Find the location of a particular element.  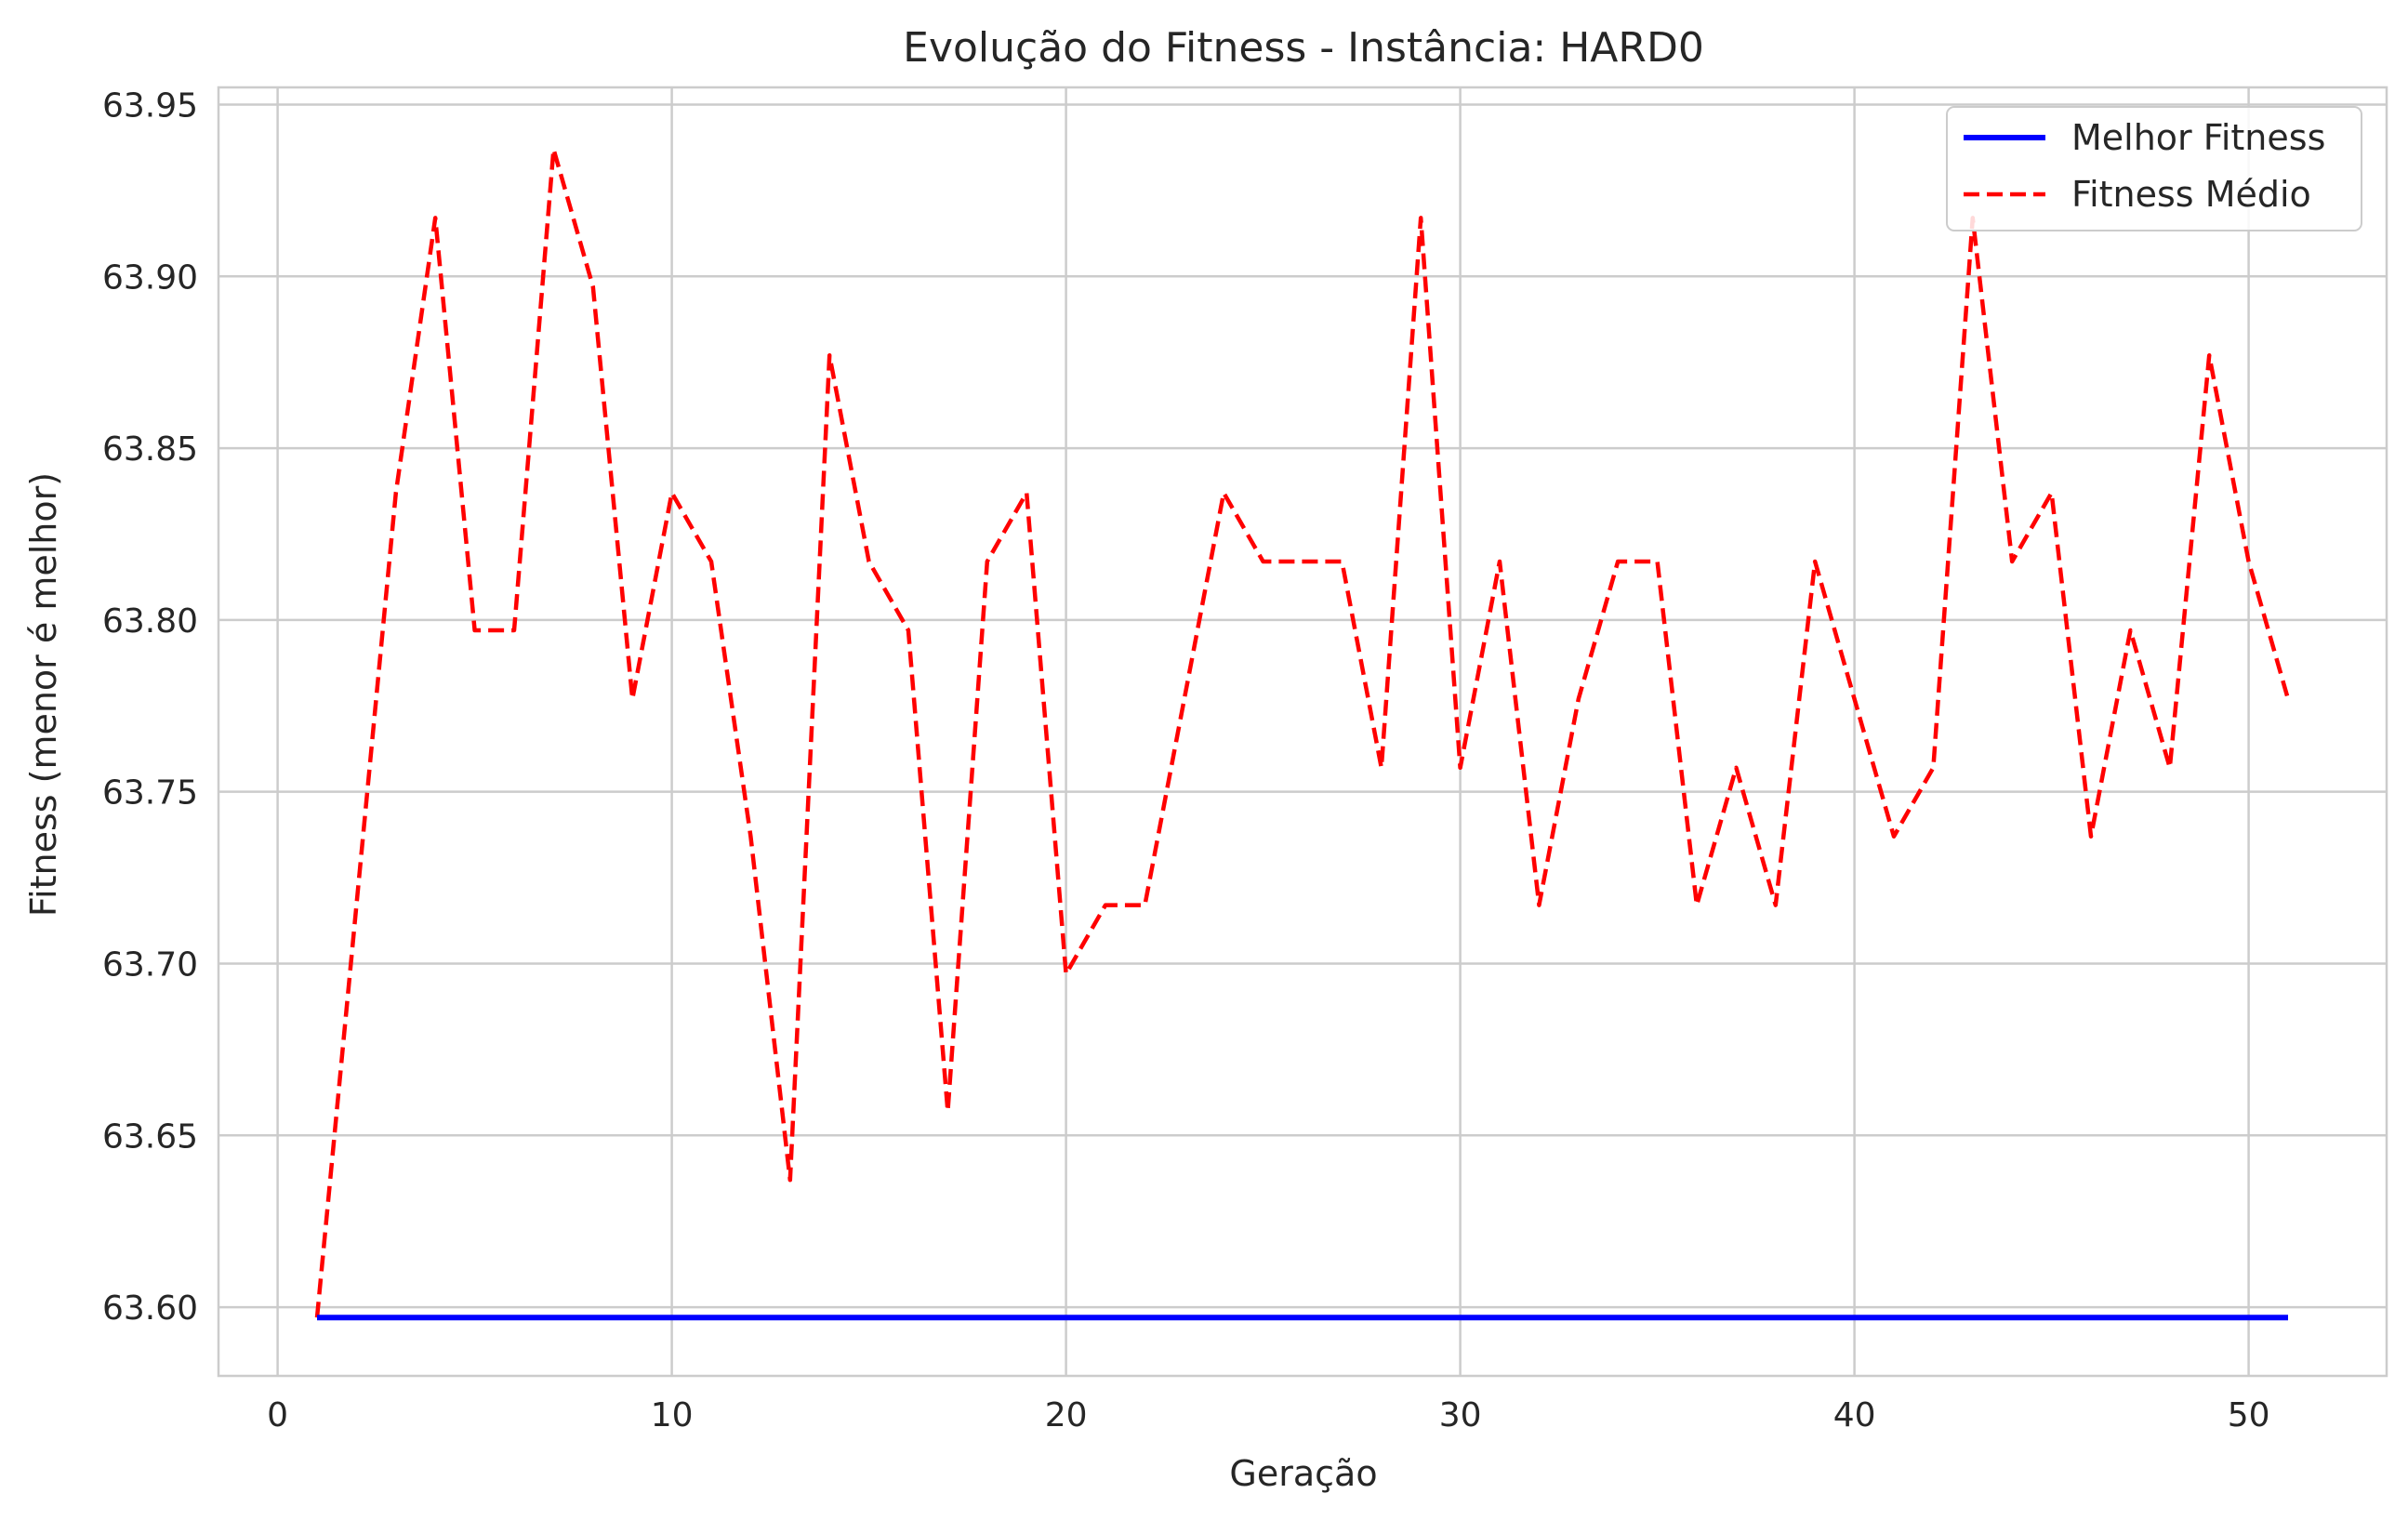

y-tick-label: 63.85 is located at coordinates (150, 449).